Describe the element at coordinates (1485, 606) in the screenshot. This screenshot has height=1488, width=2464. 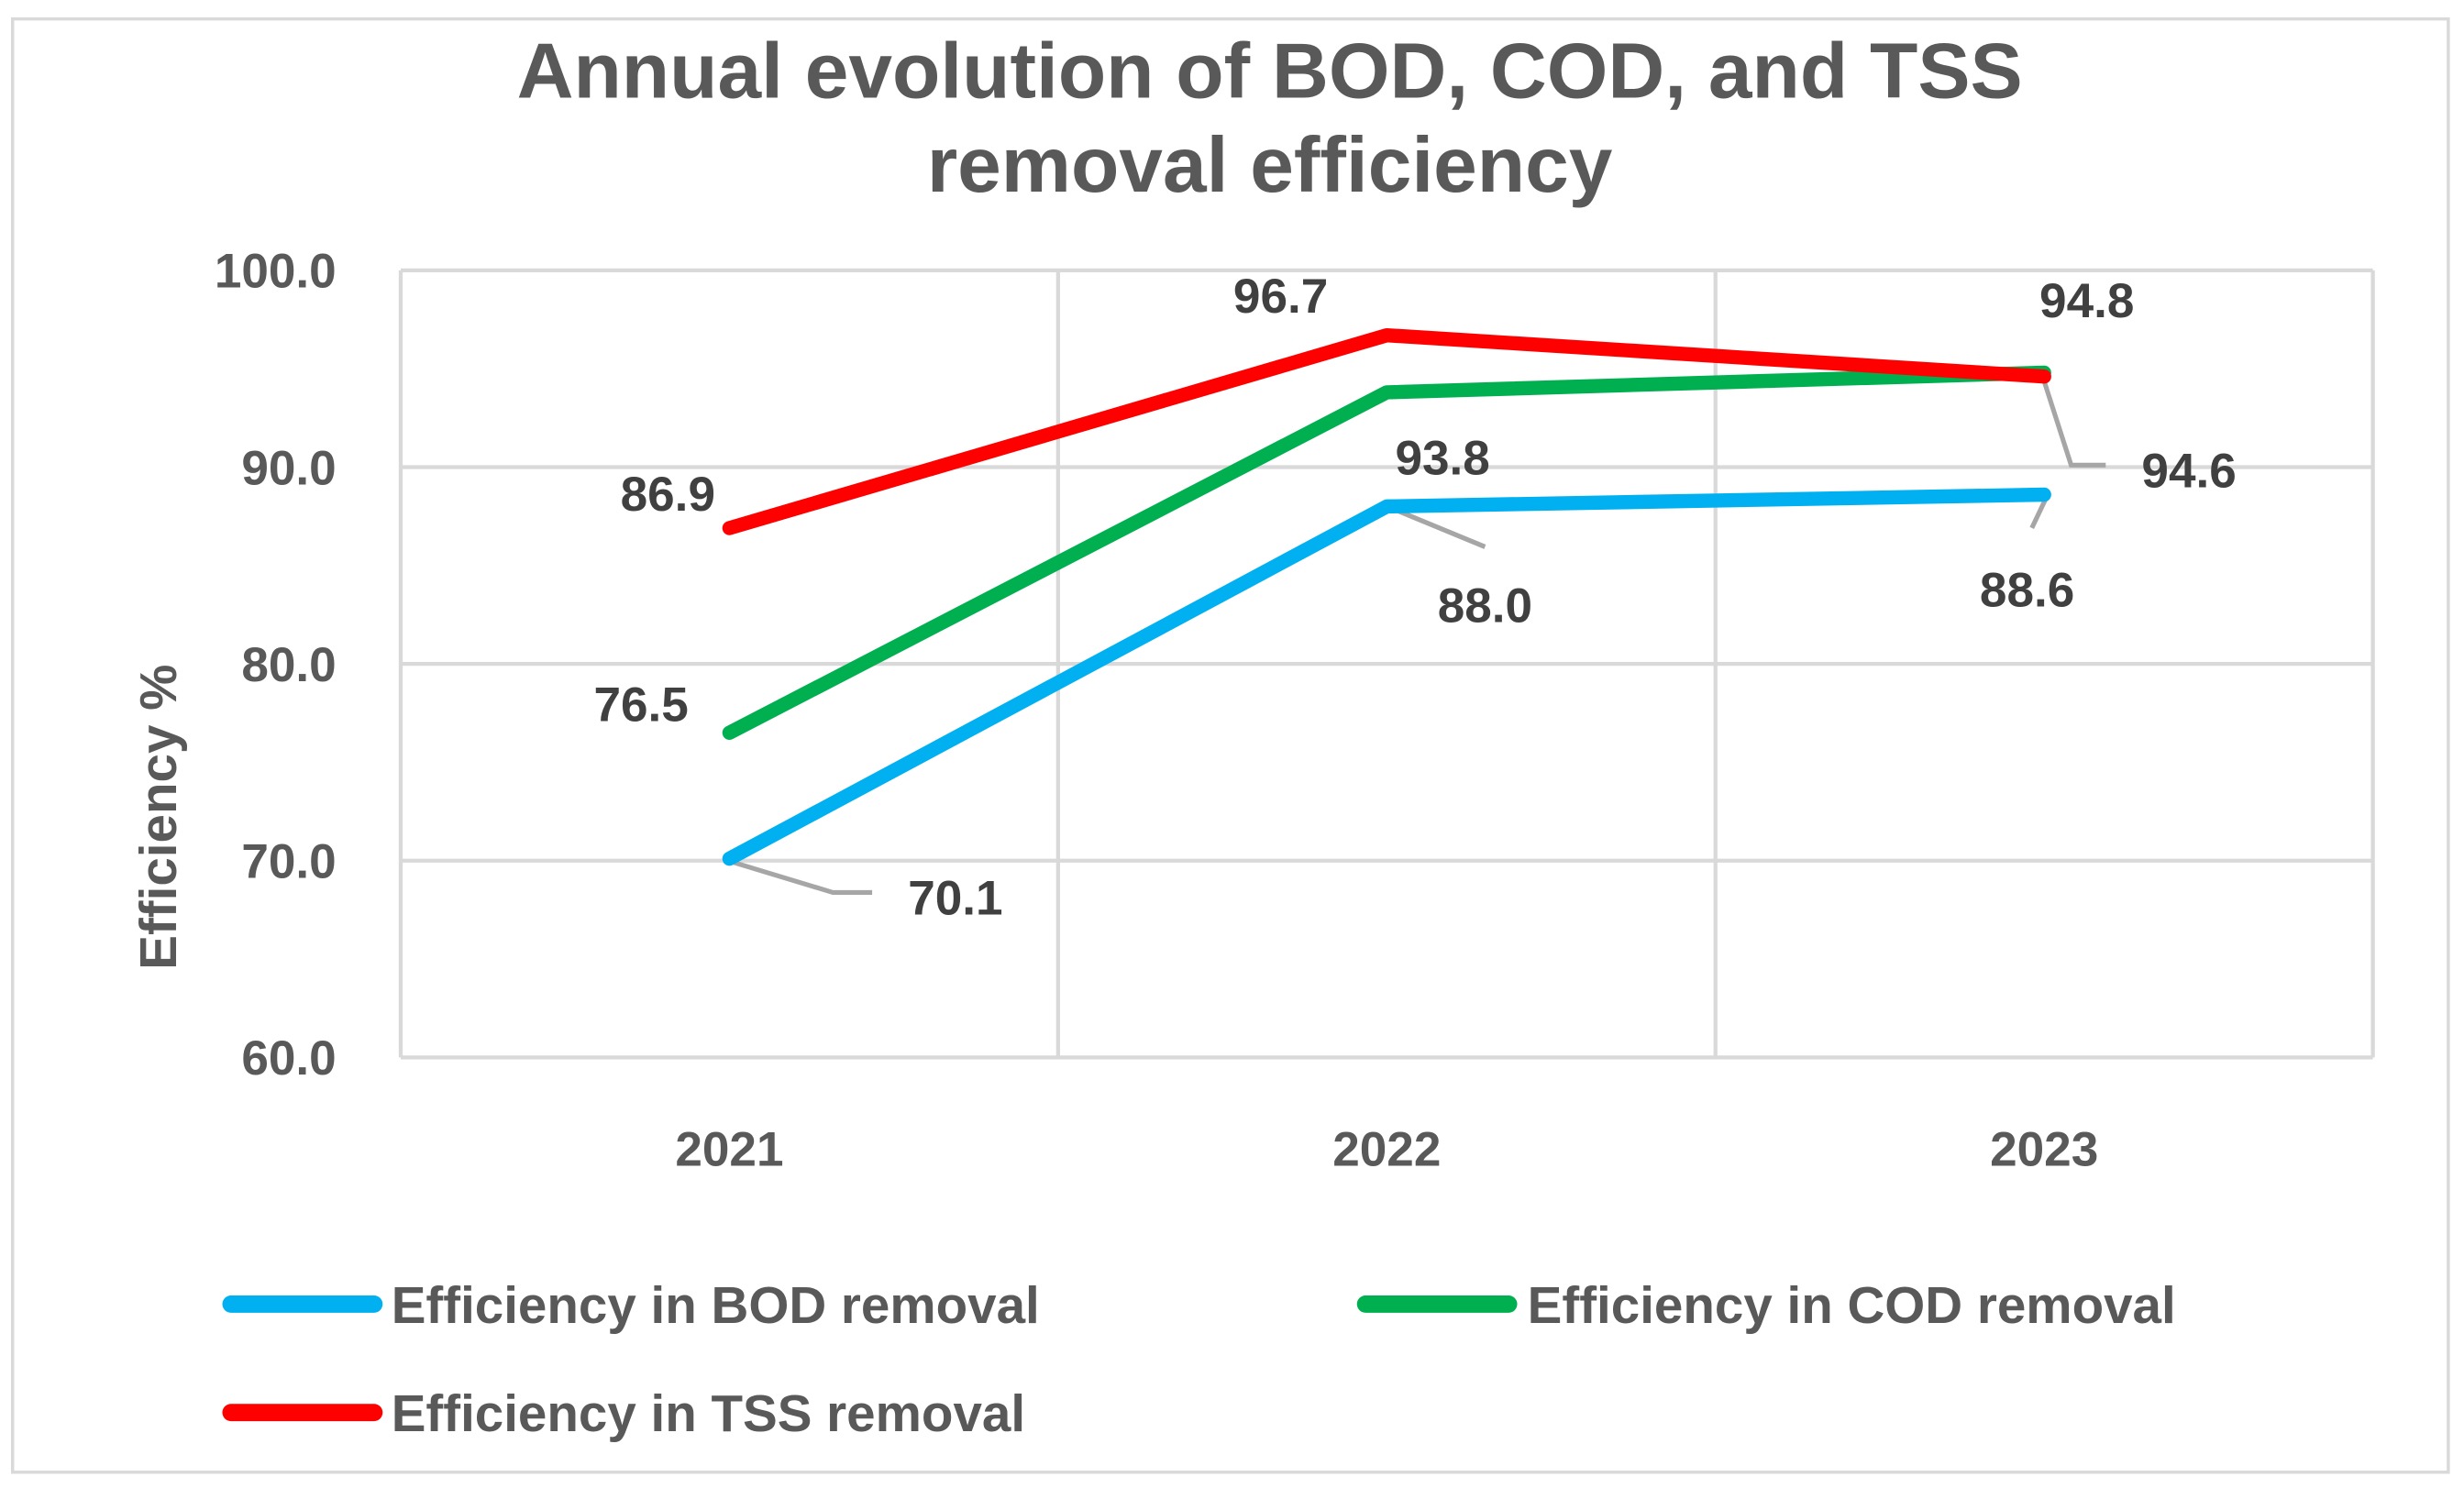
I see `data-label-bod-2022: 88.0` at that location.